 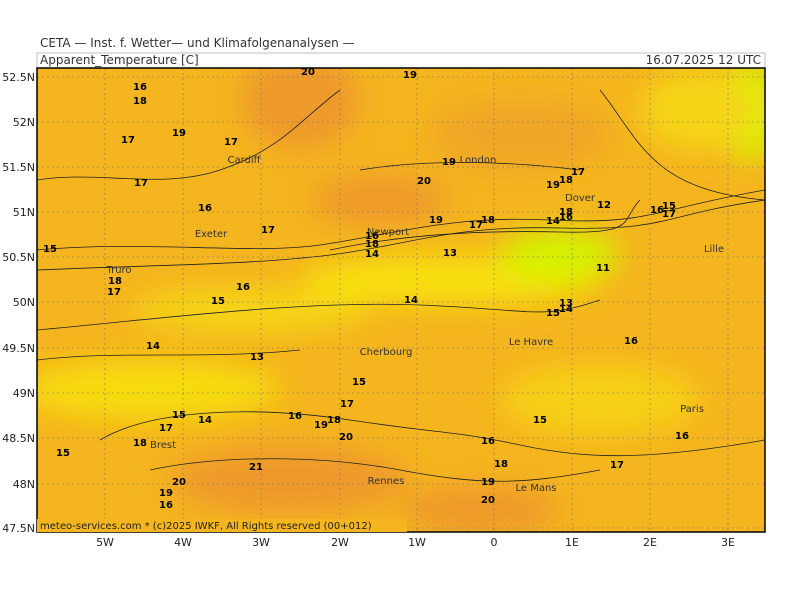 I want to click on lat-label: 49N, so click(x=24, y=393).